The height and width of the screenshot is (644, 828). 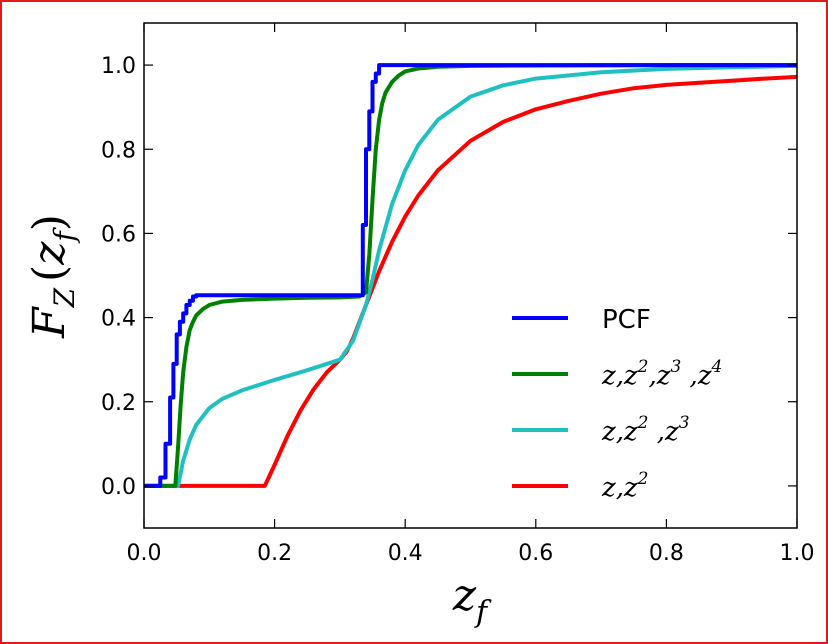 I want to click on x-tick-label: 0.4, so click(x=405, y=553).